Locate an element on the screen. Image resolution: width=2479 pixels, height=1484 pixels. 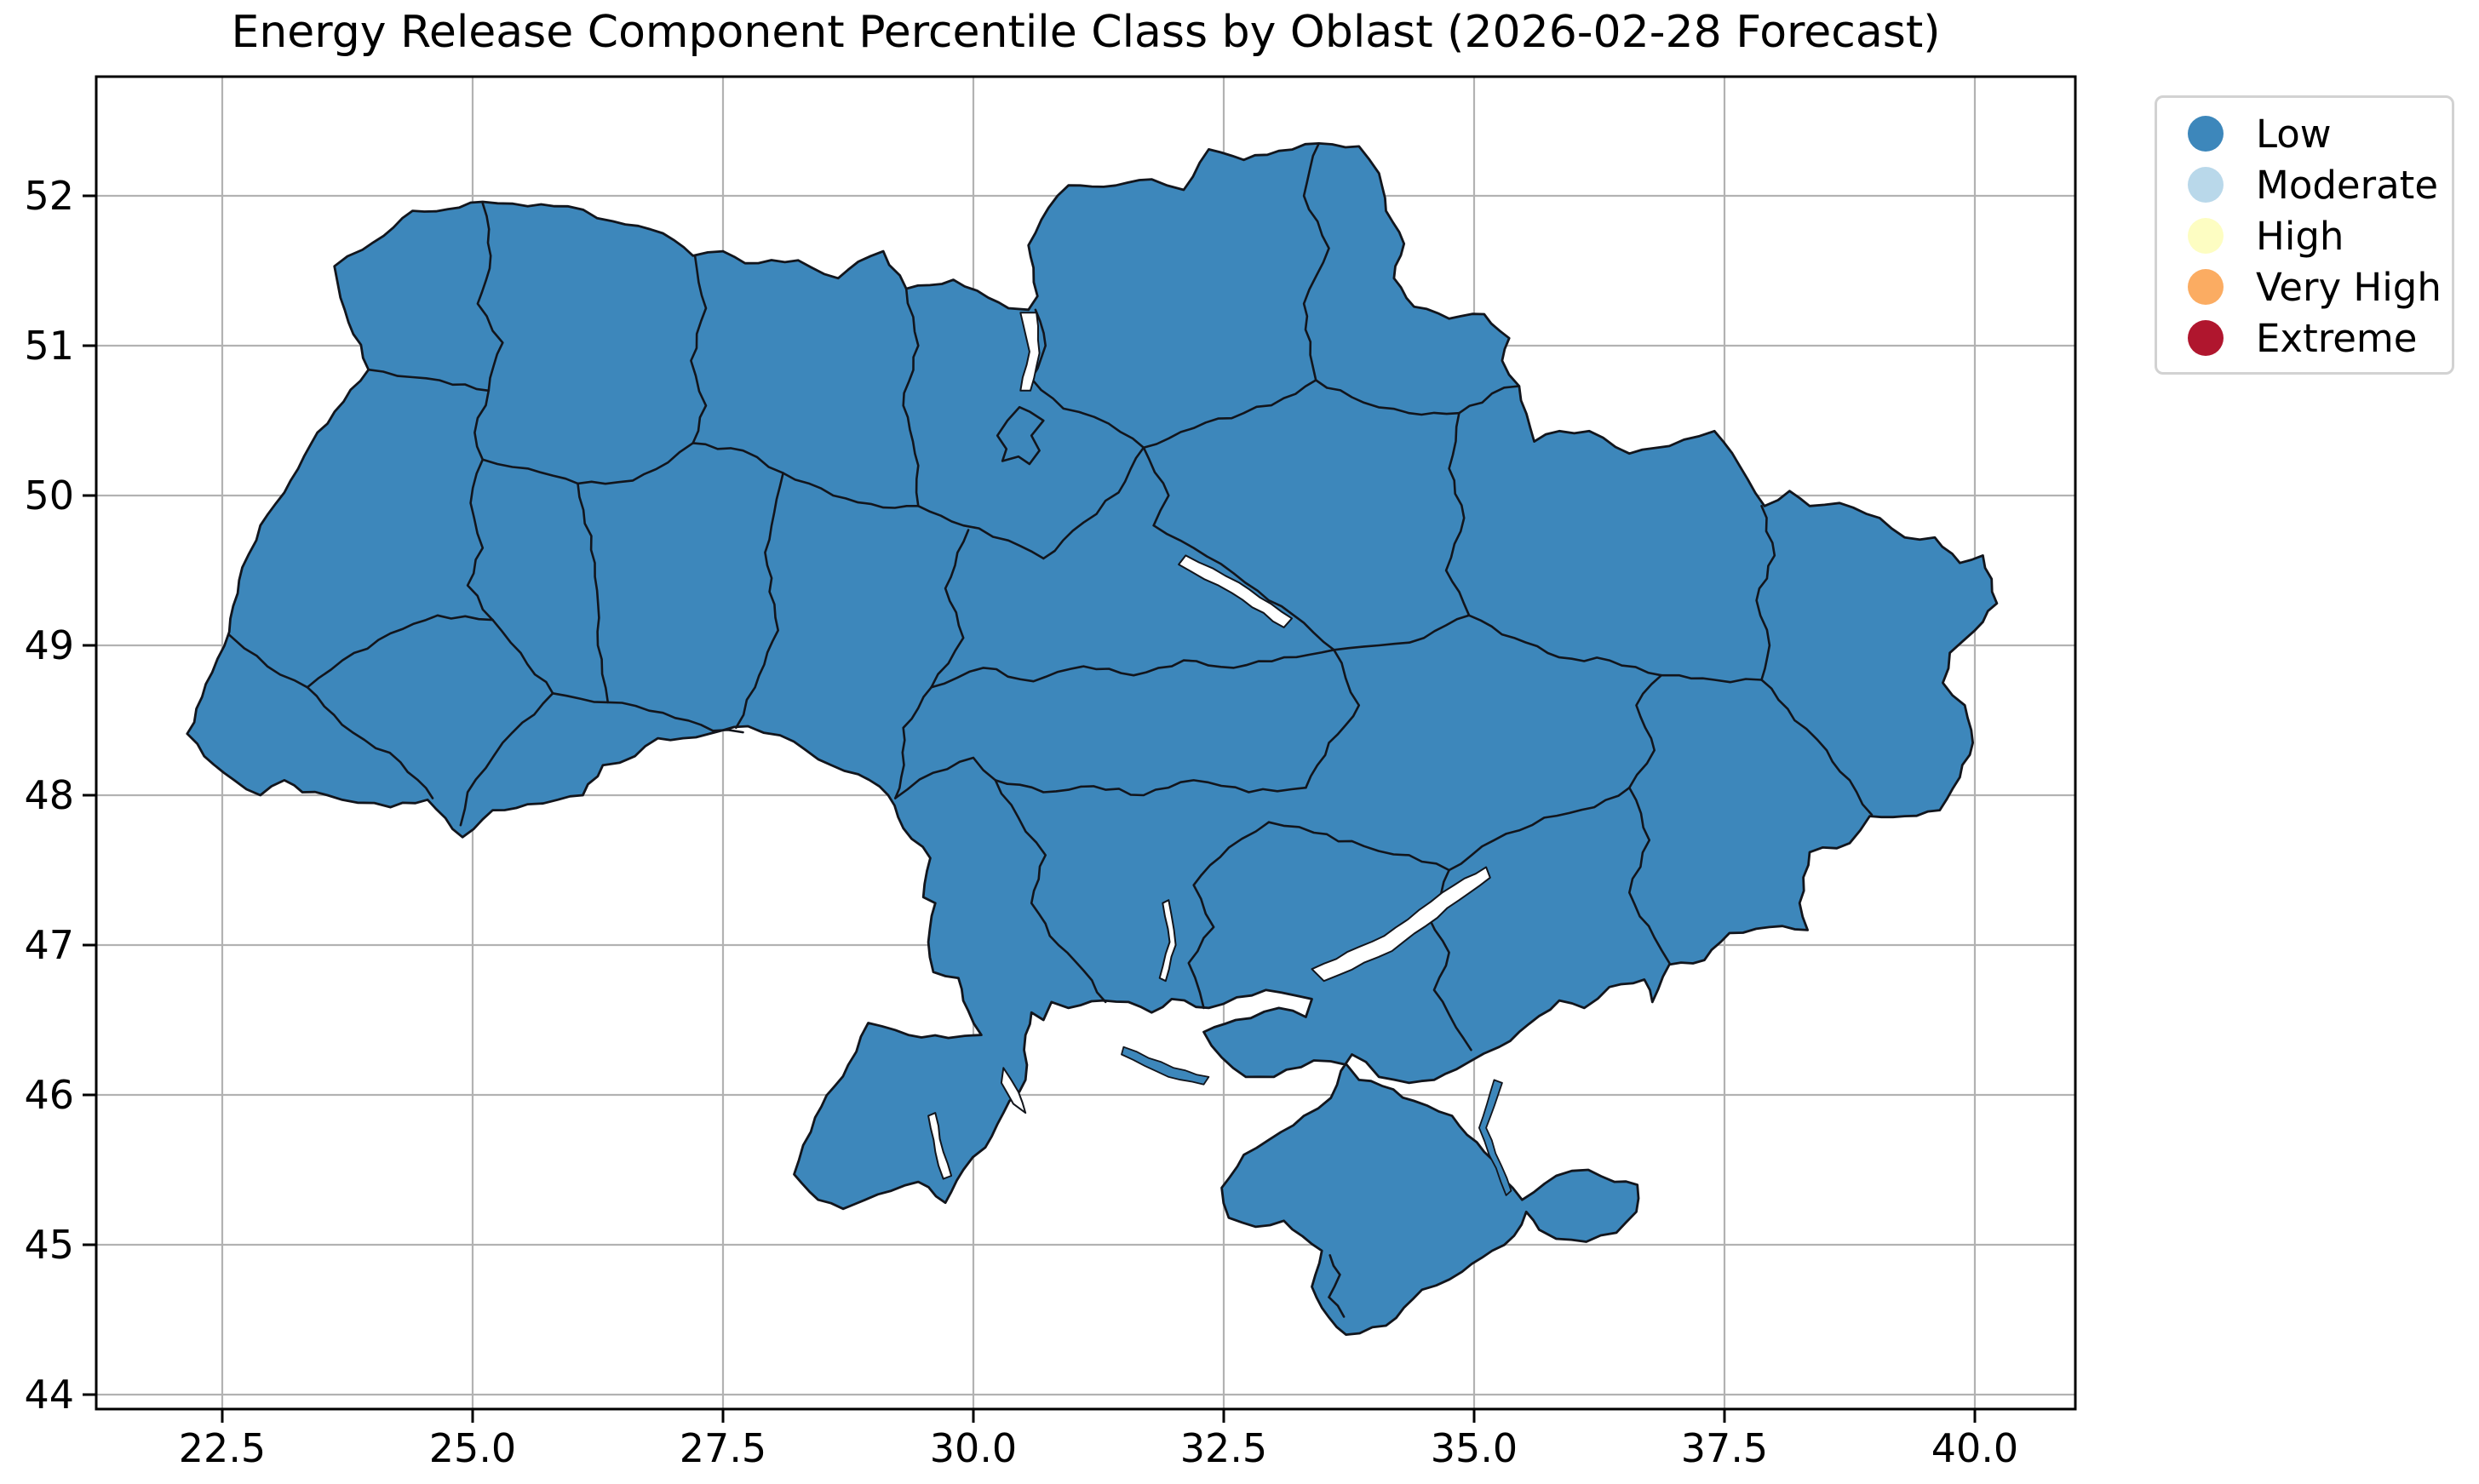
legend-item: High is located at coordinates (2304, 236).